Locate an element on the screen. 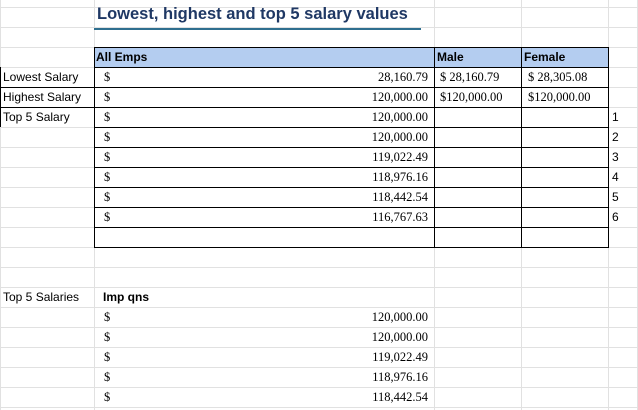 This screenshot has height=410, width=638. top5-value: 118,976.16 is located at coordinates (364, 178).